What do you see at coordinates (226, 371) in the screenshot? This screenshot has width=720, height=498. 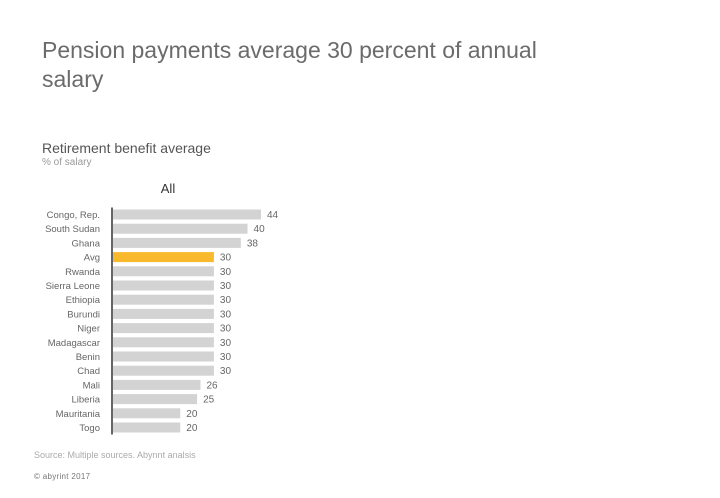 I see `value-label-chad: 30` at bounding box center [226, 371].